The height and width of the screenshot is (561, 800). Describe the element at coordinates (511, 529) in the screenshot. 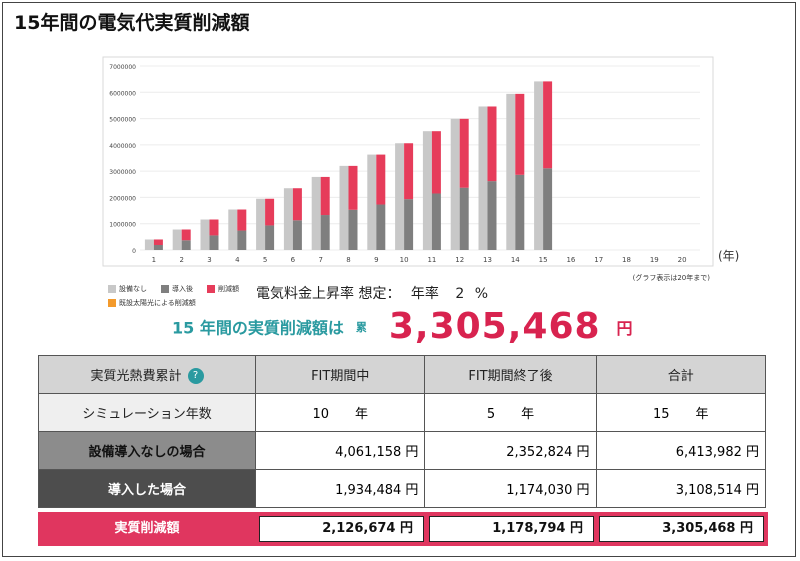

I see `savings-cell: 1,178,794 円` at that location.